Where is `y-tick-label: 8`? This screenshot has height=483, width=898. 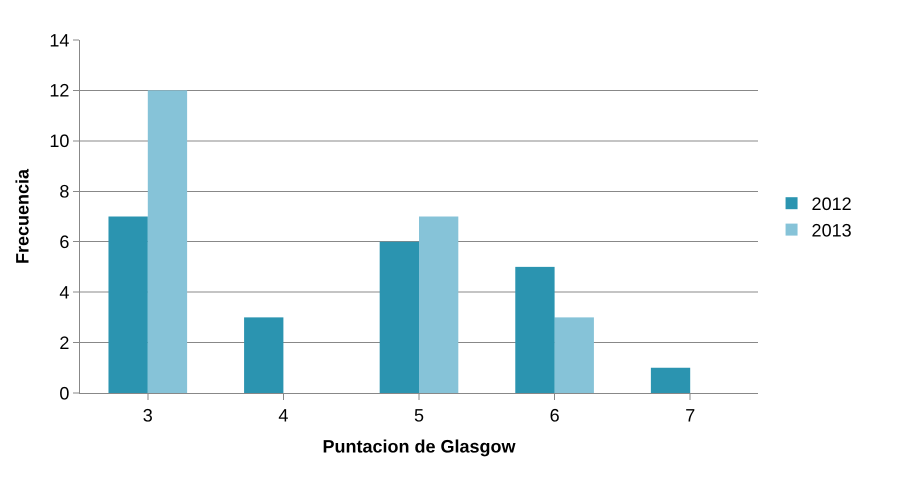 y-tick-label: 8 is located at coordinates (64, 192).